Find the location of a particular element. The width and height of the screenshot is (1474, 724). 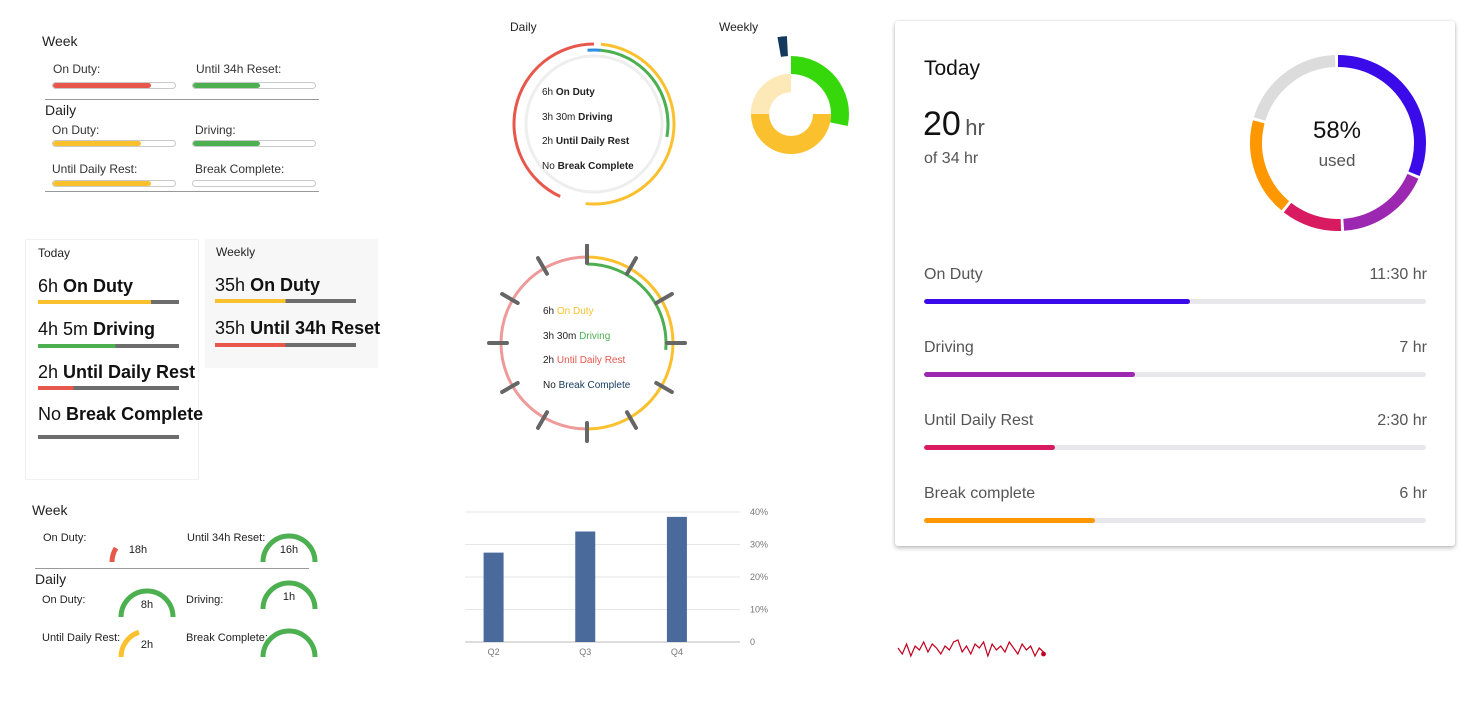

y-tick-label: 40% is located at coordinates (759, 512).